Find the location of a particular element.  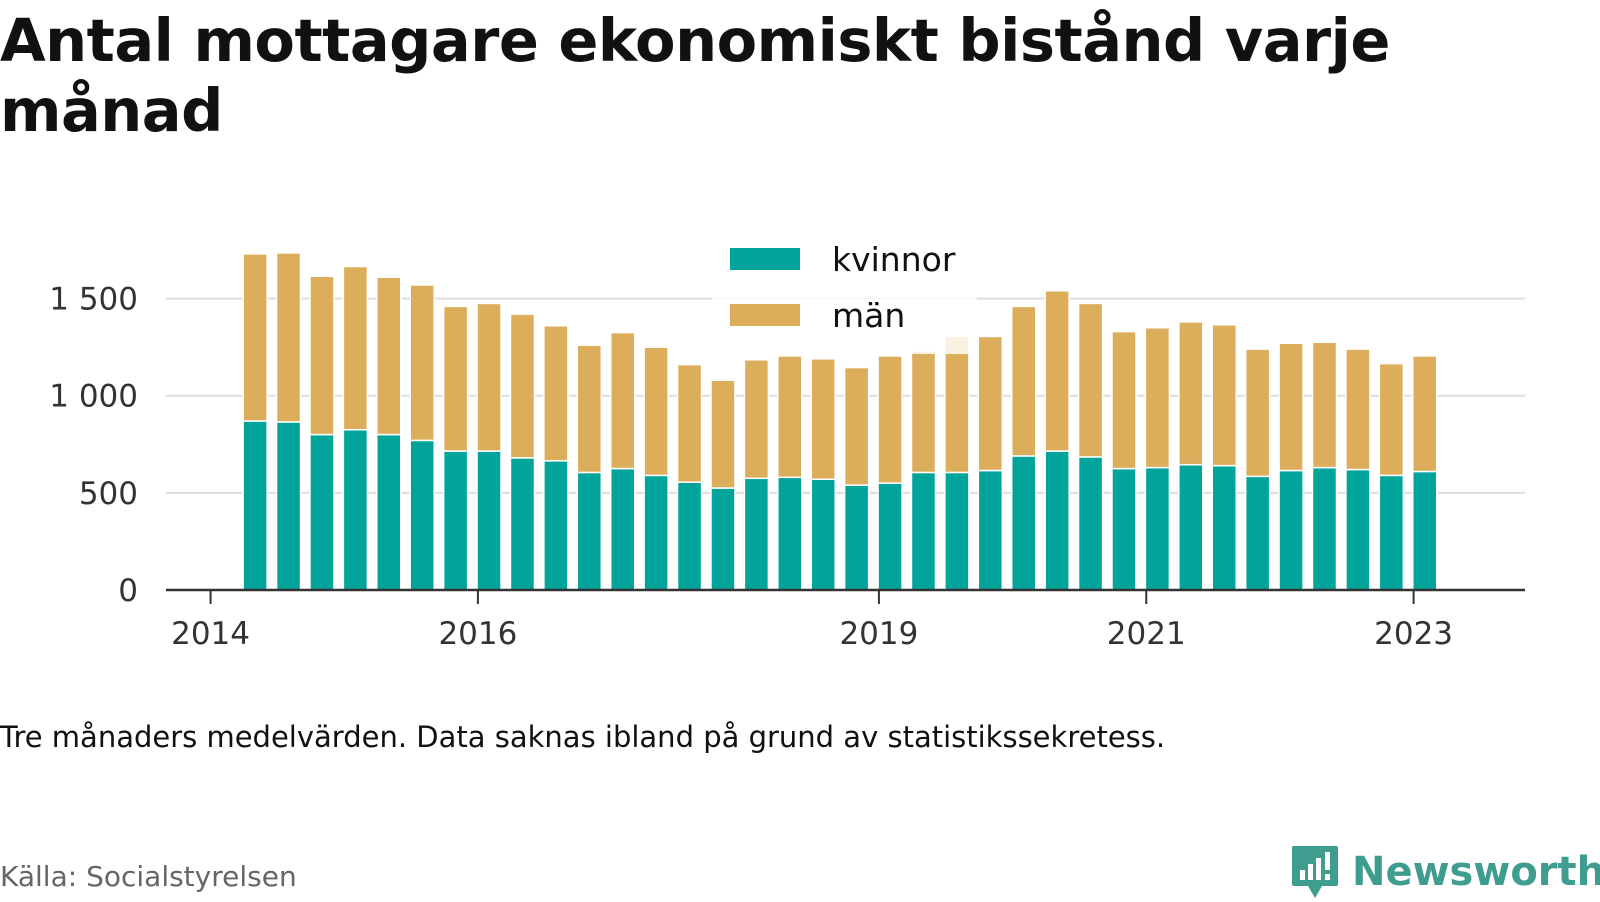

source-credit: Källa: Socialstyrelsen is located at coordinates (148, 876).